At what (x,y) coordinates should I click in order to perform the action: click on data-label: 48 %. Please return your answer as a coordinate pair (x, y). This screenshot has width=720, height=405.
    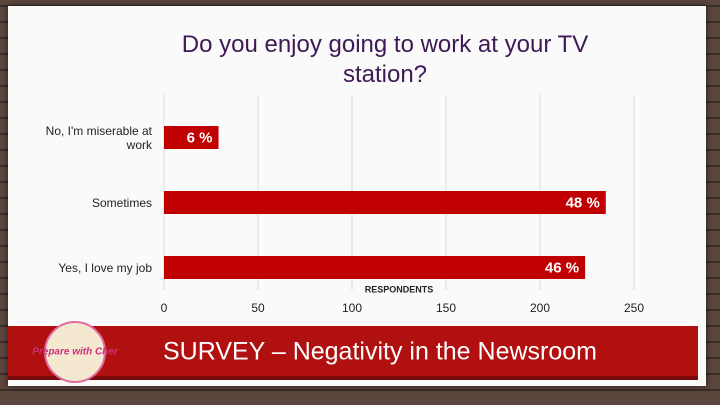
    Looking at the image, I should click on (583, 202).